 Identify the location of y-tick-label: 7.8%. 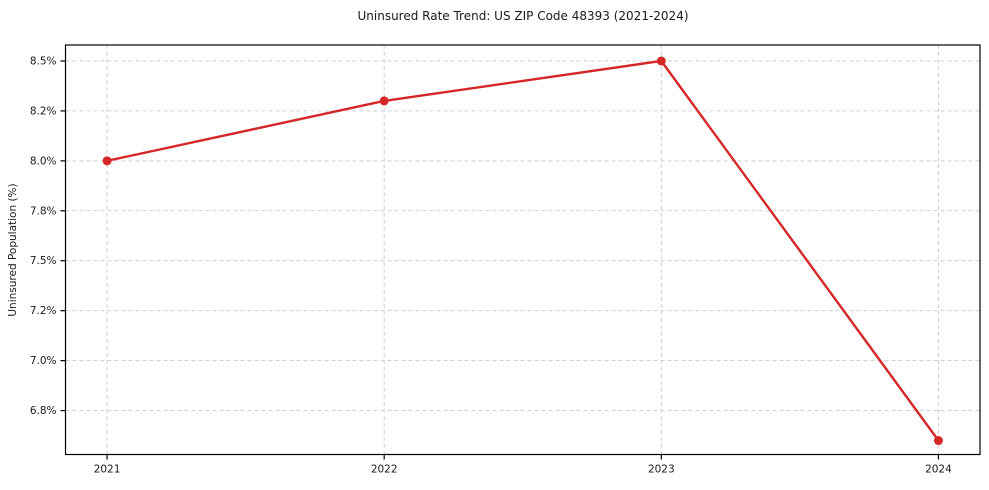
(43, 211).